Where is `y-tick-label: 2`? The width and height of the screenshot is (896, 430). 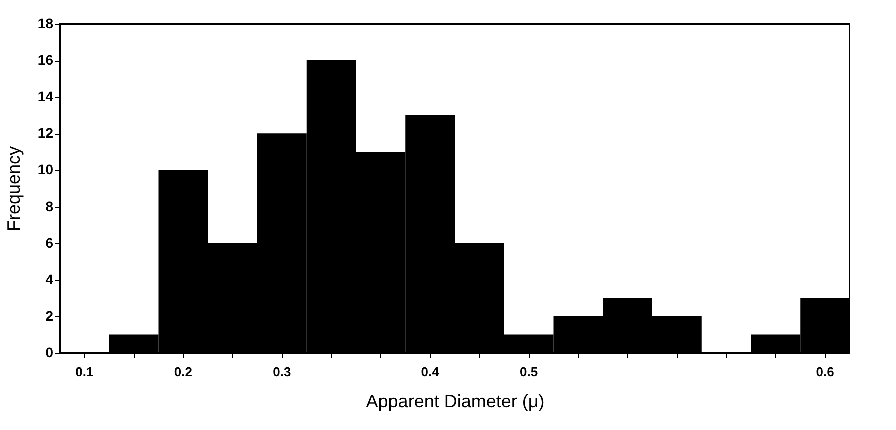
y-tick-label: 2 is located at coordinates (50, 316).